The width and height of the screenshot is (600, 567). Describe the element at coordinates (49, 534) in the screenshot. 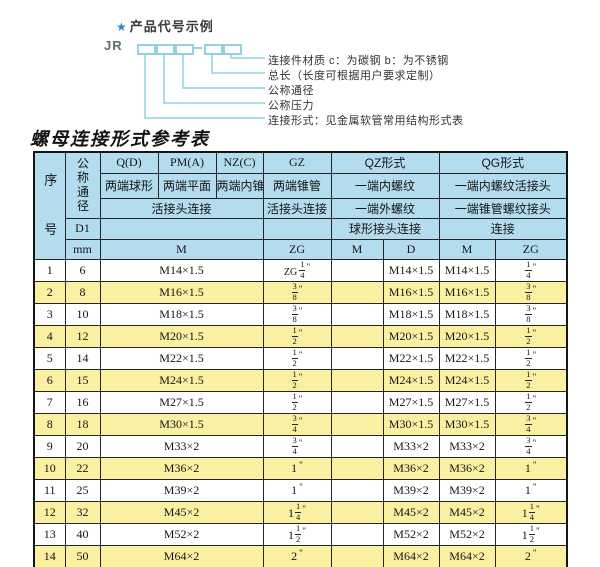

I see `cell-seq: 13` at that location.